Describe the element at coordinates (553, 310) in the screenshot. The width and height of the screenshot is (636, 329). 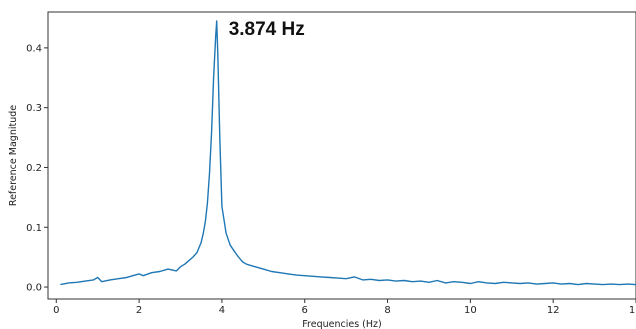
I see `x-tick-label: 12` at that location.